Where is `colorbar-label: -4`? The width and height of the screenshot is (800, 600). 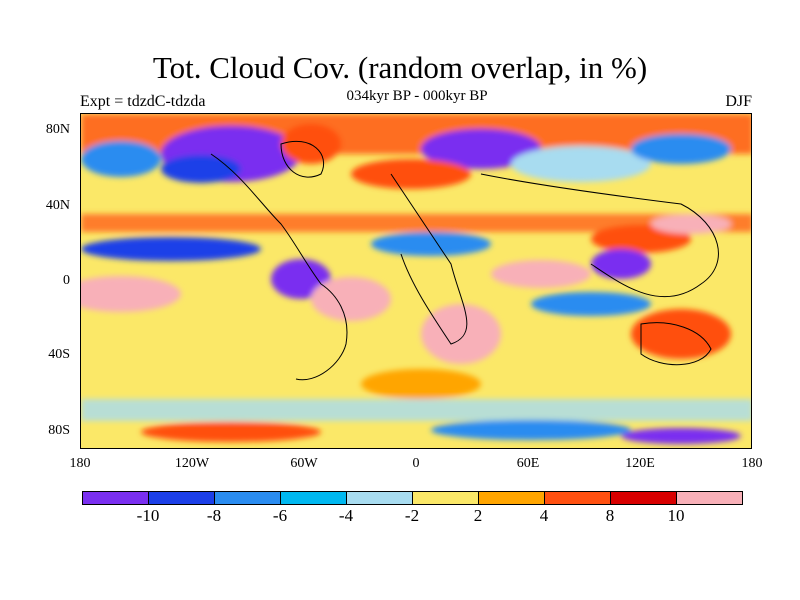
colorbar-label: -4 is located at coordinates (346, 515).